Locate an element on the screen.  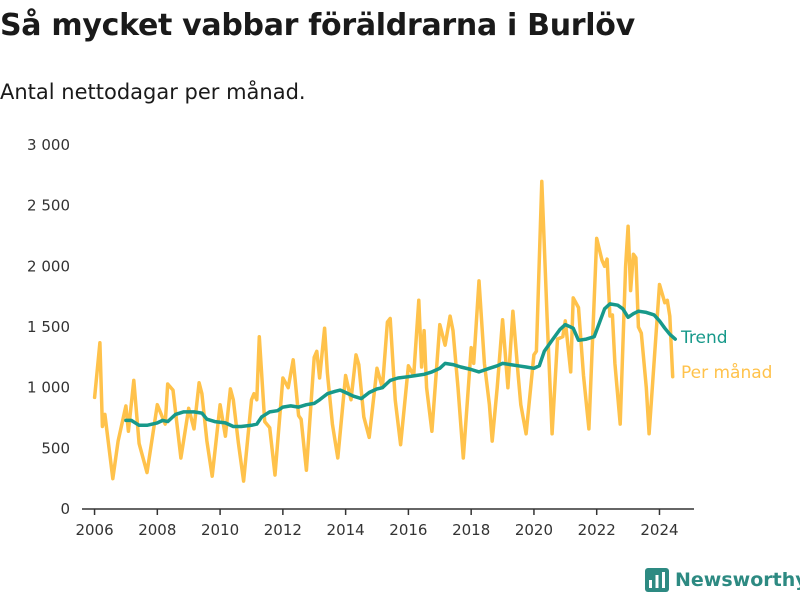
y-tick-label: 2 000 is located at coordinates (48, 266).